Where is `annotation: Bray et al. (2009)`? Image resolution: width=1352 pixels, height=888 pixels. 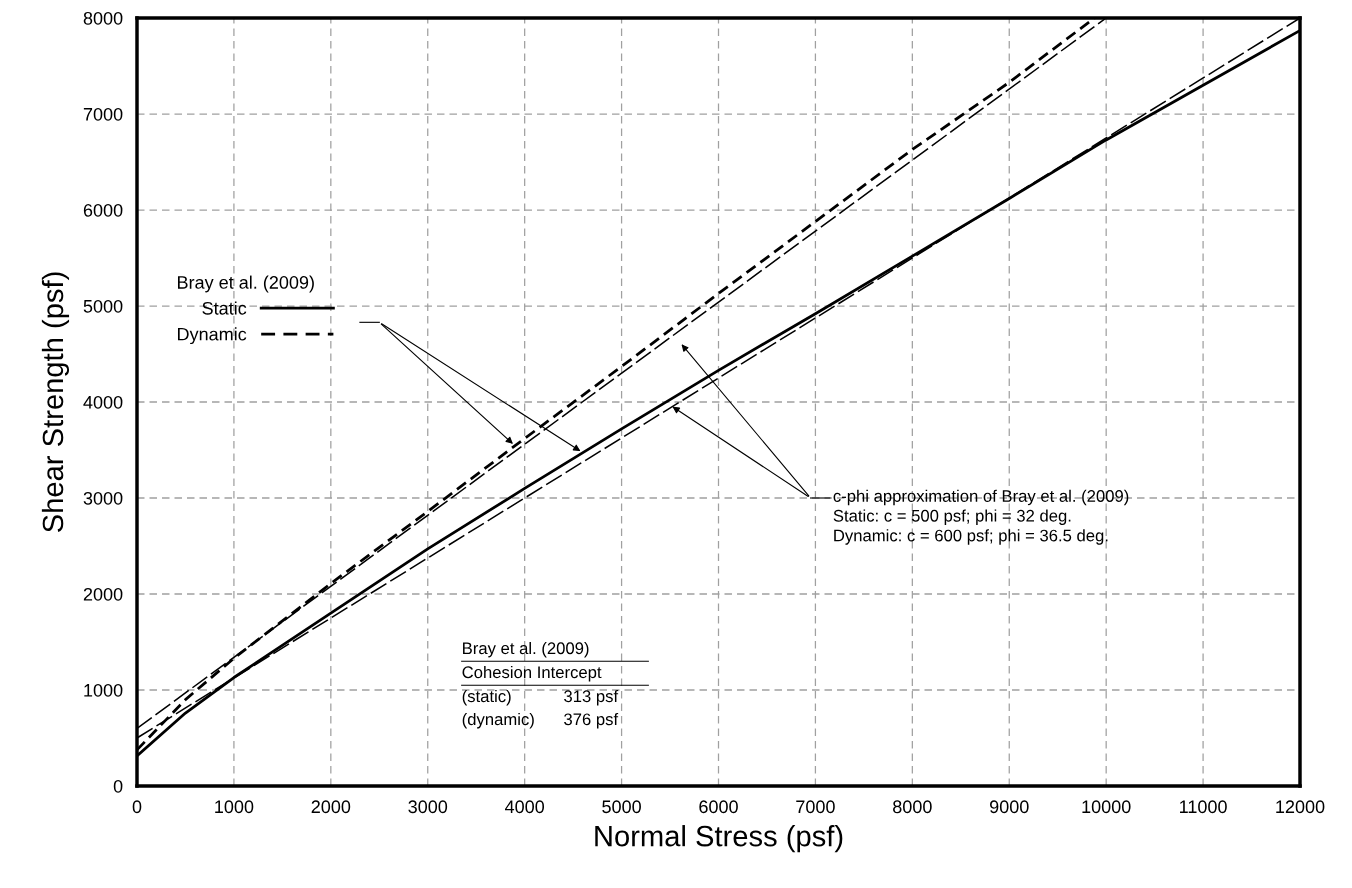 annotation: Bray et al. (2009) is located at coordinates (526, 649).